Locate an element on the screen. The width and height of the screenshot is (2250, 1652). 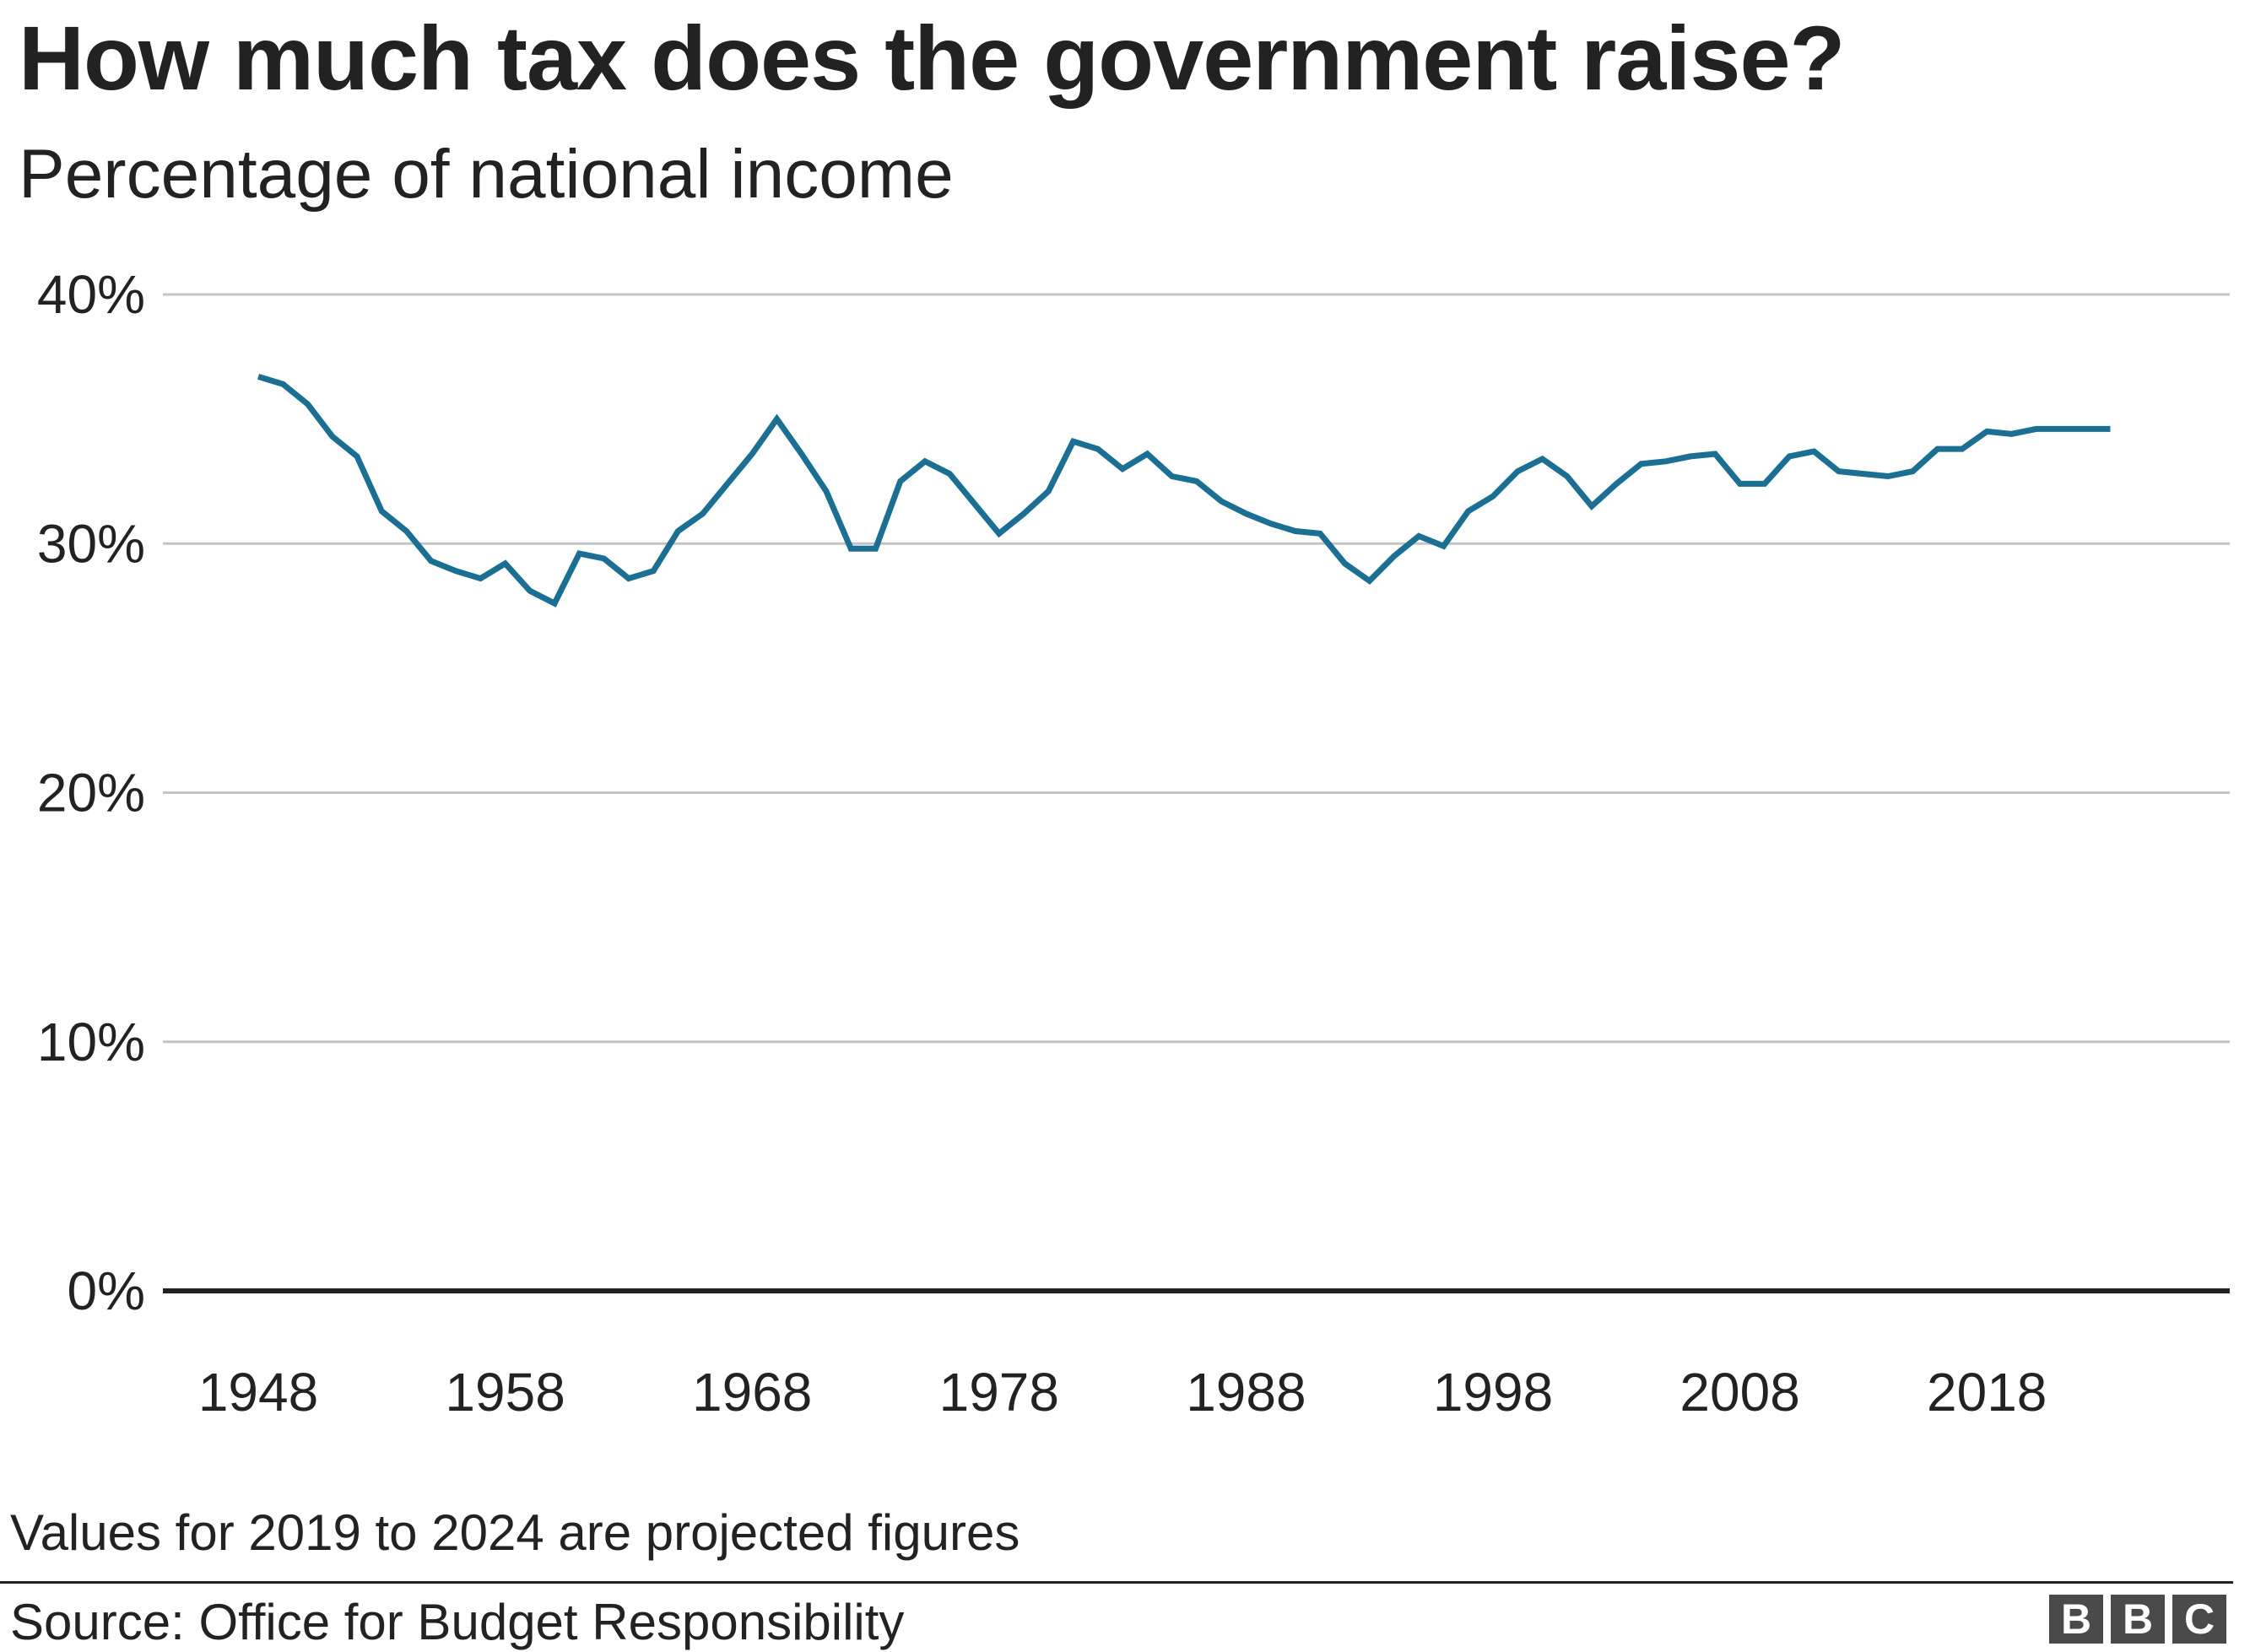
x-tick-label: 1978 is located at coordinates (999, 1392).